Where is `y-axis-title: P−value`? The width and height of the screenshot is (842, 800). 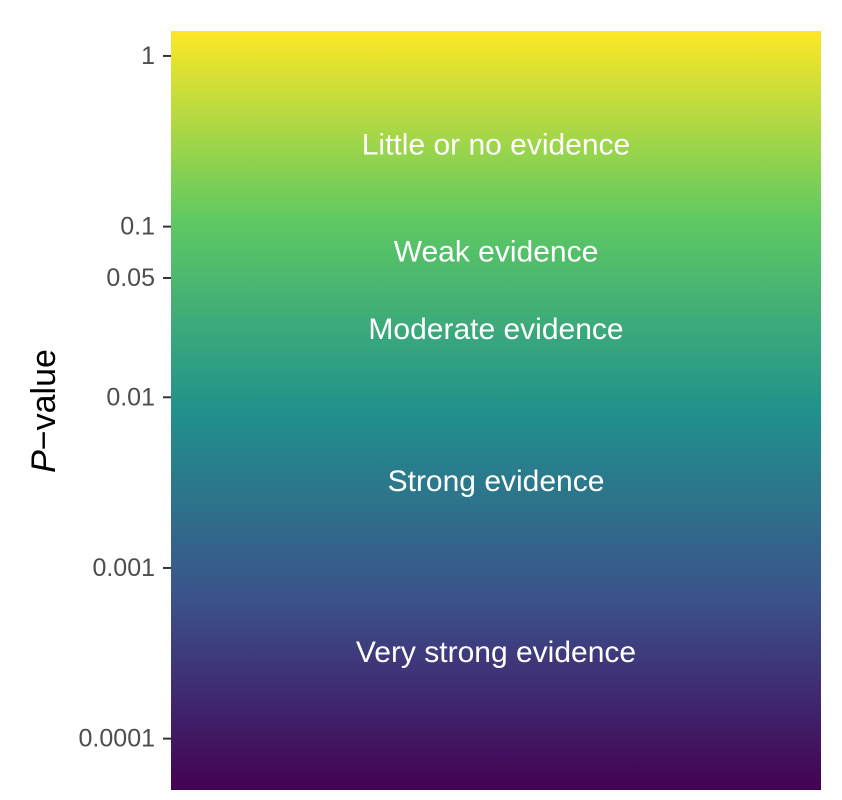 y-axis-title: P−value is located at coordinates (44, 411).